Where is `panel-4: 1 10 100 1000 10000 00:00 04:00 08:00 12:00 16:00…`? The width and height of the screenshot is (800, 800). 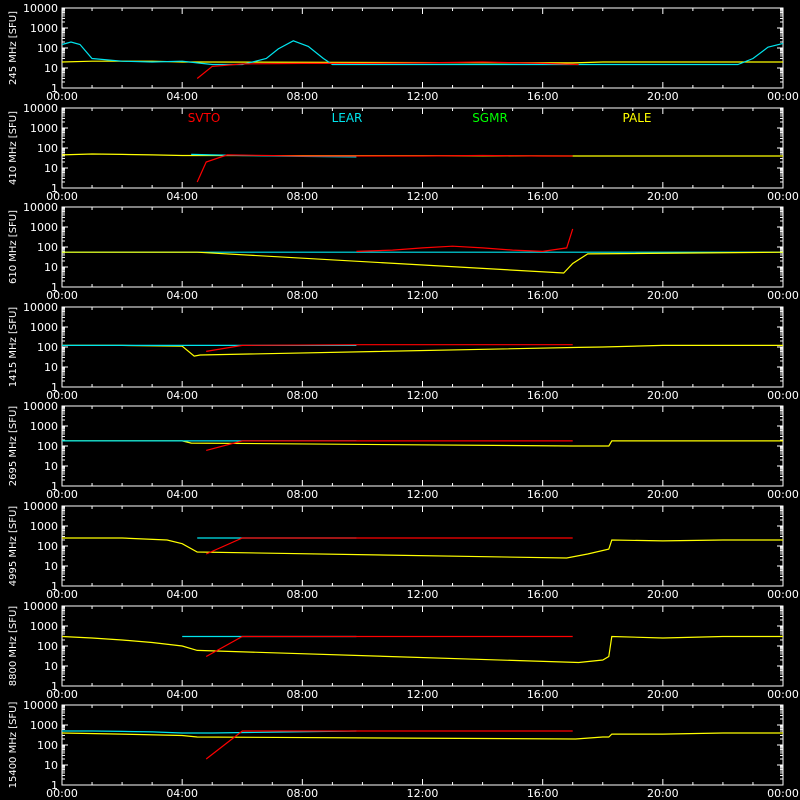 panel-4: 1 10 100 1000 10000 00:00 04:00 08:00 12:00 16:00… is located at coordinates (403, 351).